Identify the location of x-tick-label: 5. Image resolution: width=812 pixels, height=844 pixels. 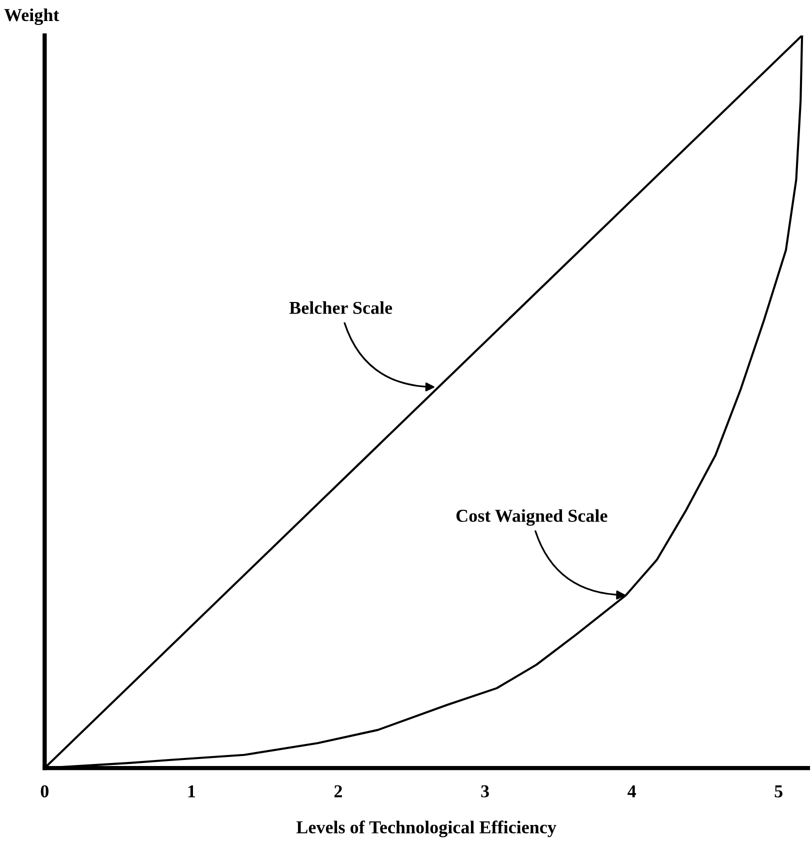
(778, 791).